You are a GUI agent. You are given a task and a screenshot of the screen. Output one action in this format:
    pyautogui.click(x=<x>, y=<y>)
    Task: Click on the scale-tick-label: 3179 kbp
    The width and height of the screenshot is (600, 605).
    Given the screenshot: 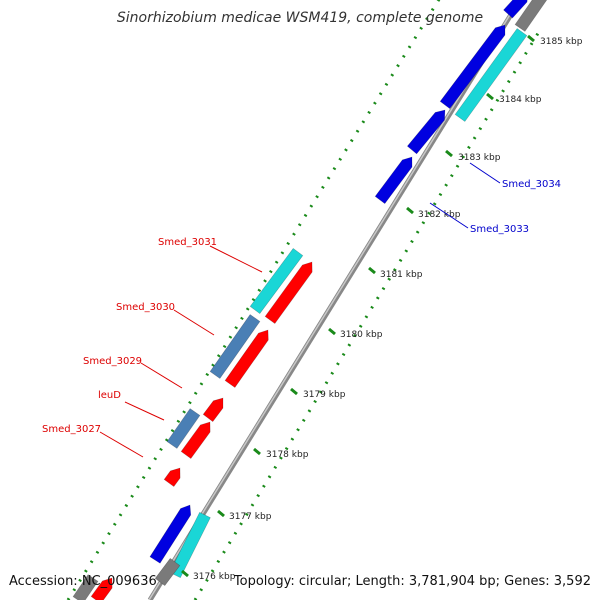 What is the action you would take?
    pyautogui.click(x=324, y=395)
    